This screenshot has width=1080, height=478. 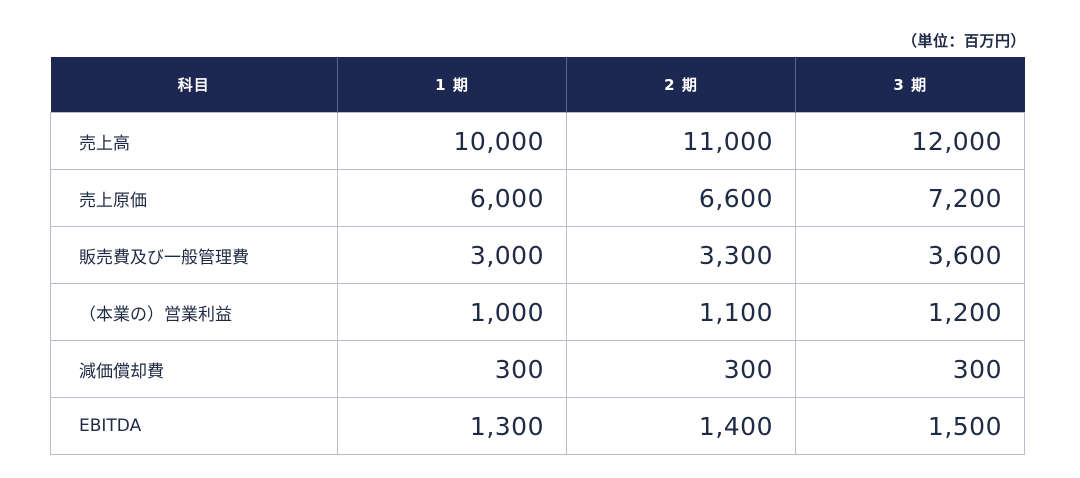 I want to click on header-period-2: 2 期, so click(x=681, y=85).